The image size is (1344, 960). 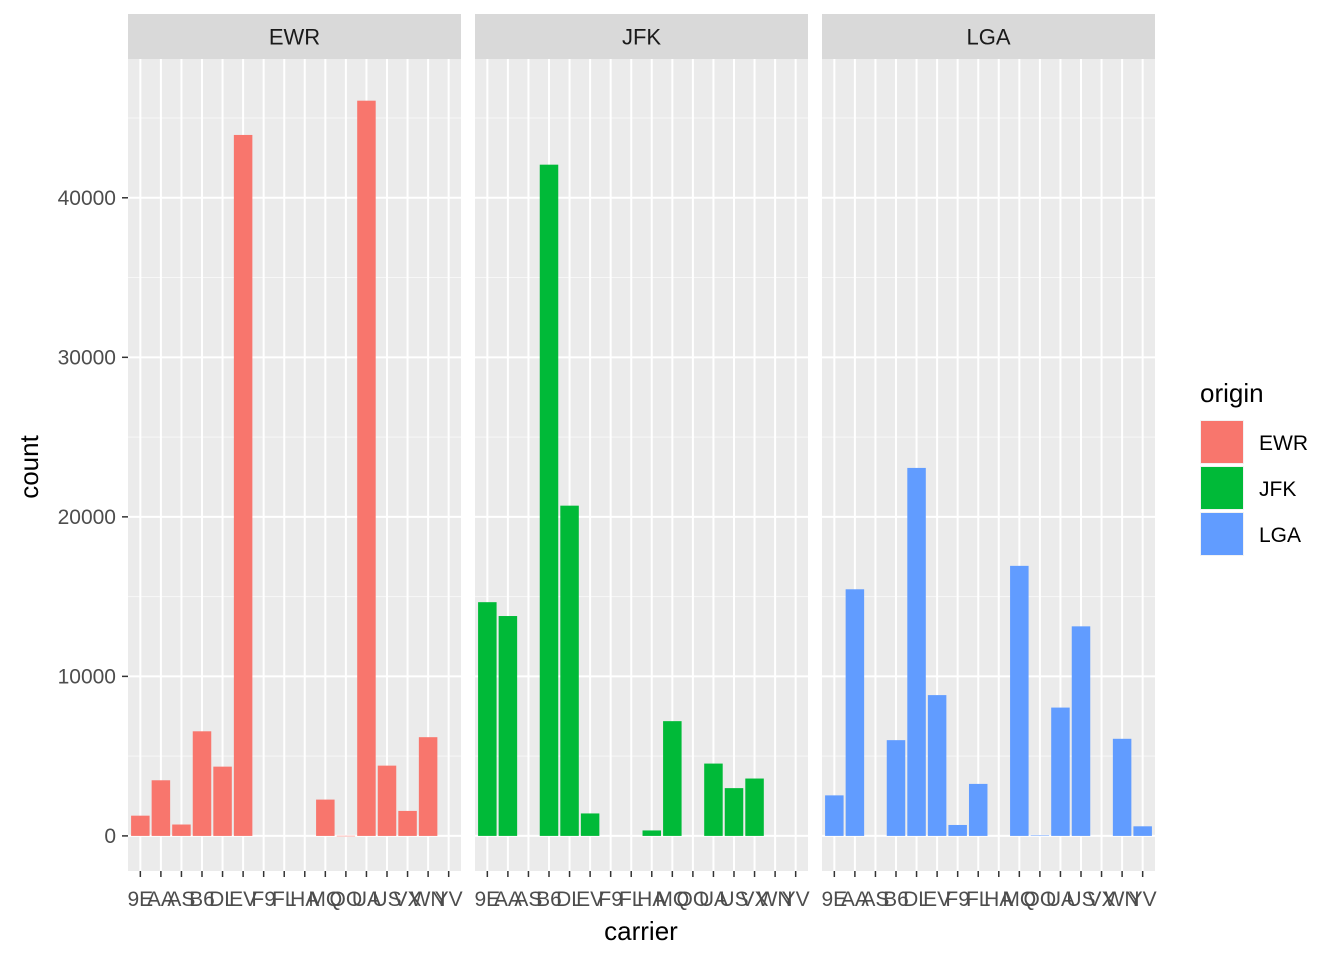 I want to click on bar-jfk-mq, so click(x=672, y=778).